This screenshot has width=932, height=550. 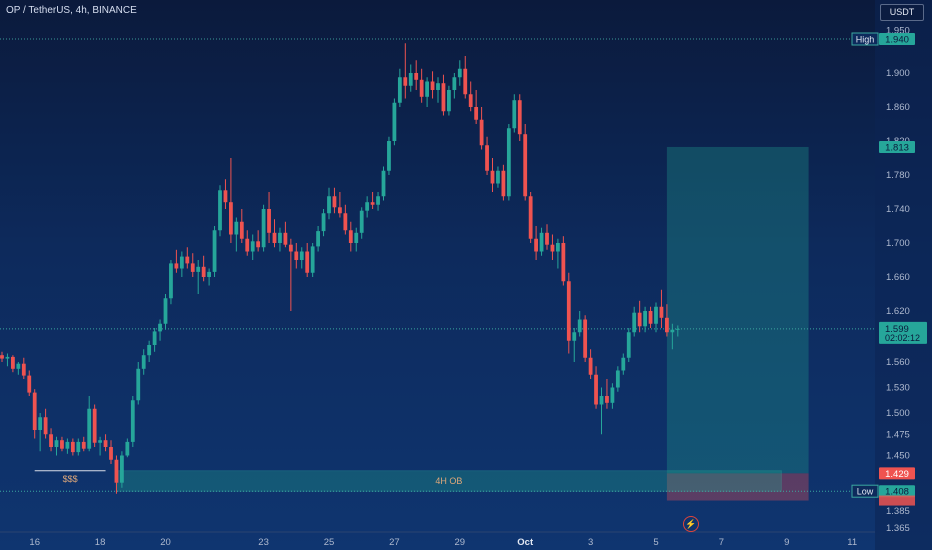 What do you see at coordinates (897, 491) in the screenshot?
I see `low-price-tag` at bounding box center [897, 491].